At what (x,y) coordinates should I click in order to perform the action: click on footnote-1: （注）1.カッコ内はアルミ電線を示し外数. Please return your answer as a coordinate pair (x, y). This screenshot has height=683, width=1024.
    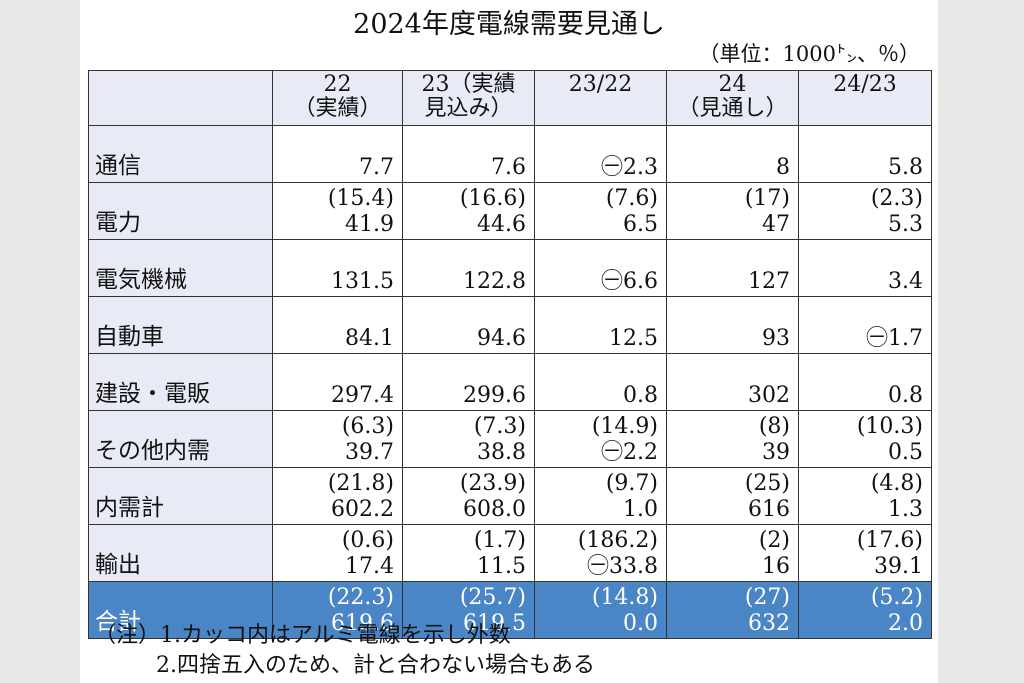
    Looking at the image, I should click on (302, 635).